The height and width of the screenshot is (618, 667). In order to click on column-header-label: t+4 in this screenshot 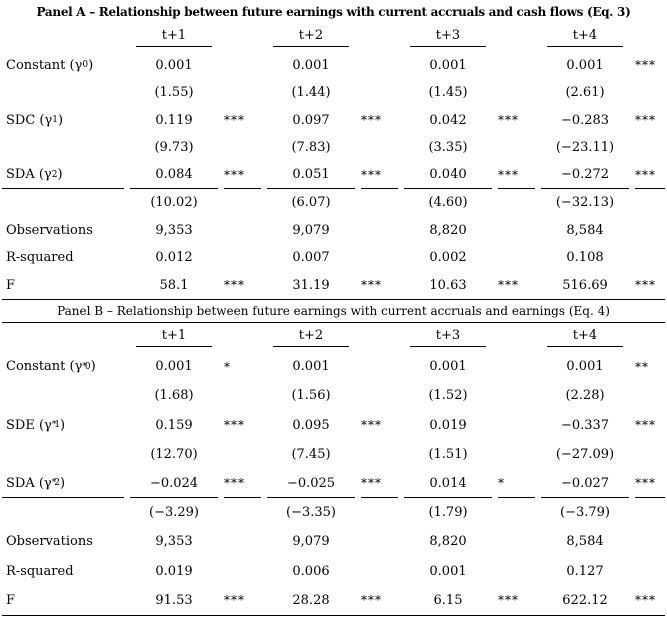, I will do `click(585, 338)`.